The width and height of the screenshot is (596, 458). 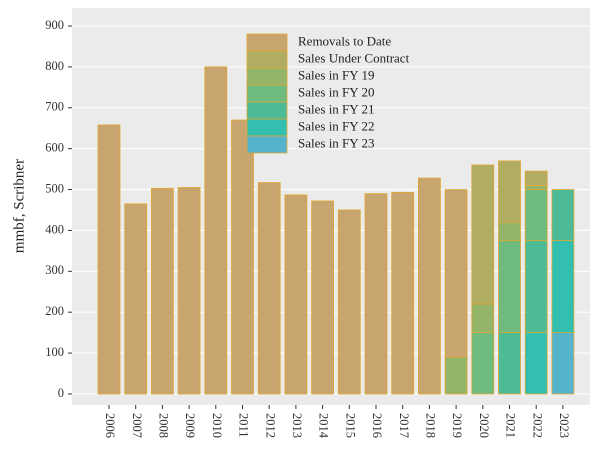 I want to click on y-tick-label: 700, so click(x=54, y=107).